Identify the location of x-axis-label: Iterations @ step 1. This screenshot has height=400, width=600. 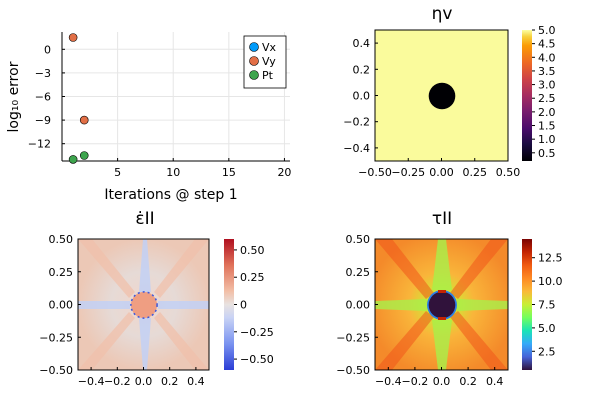
(170, 195).